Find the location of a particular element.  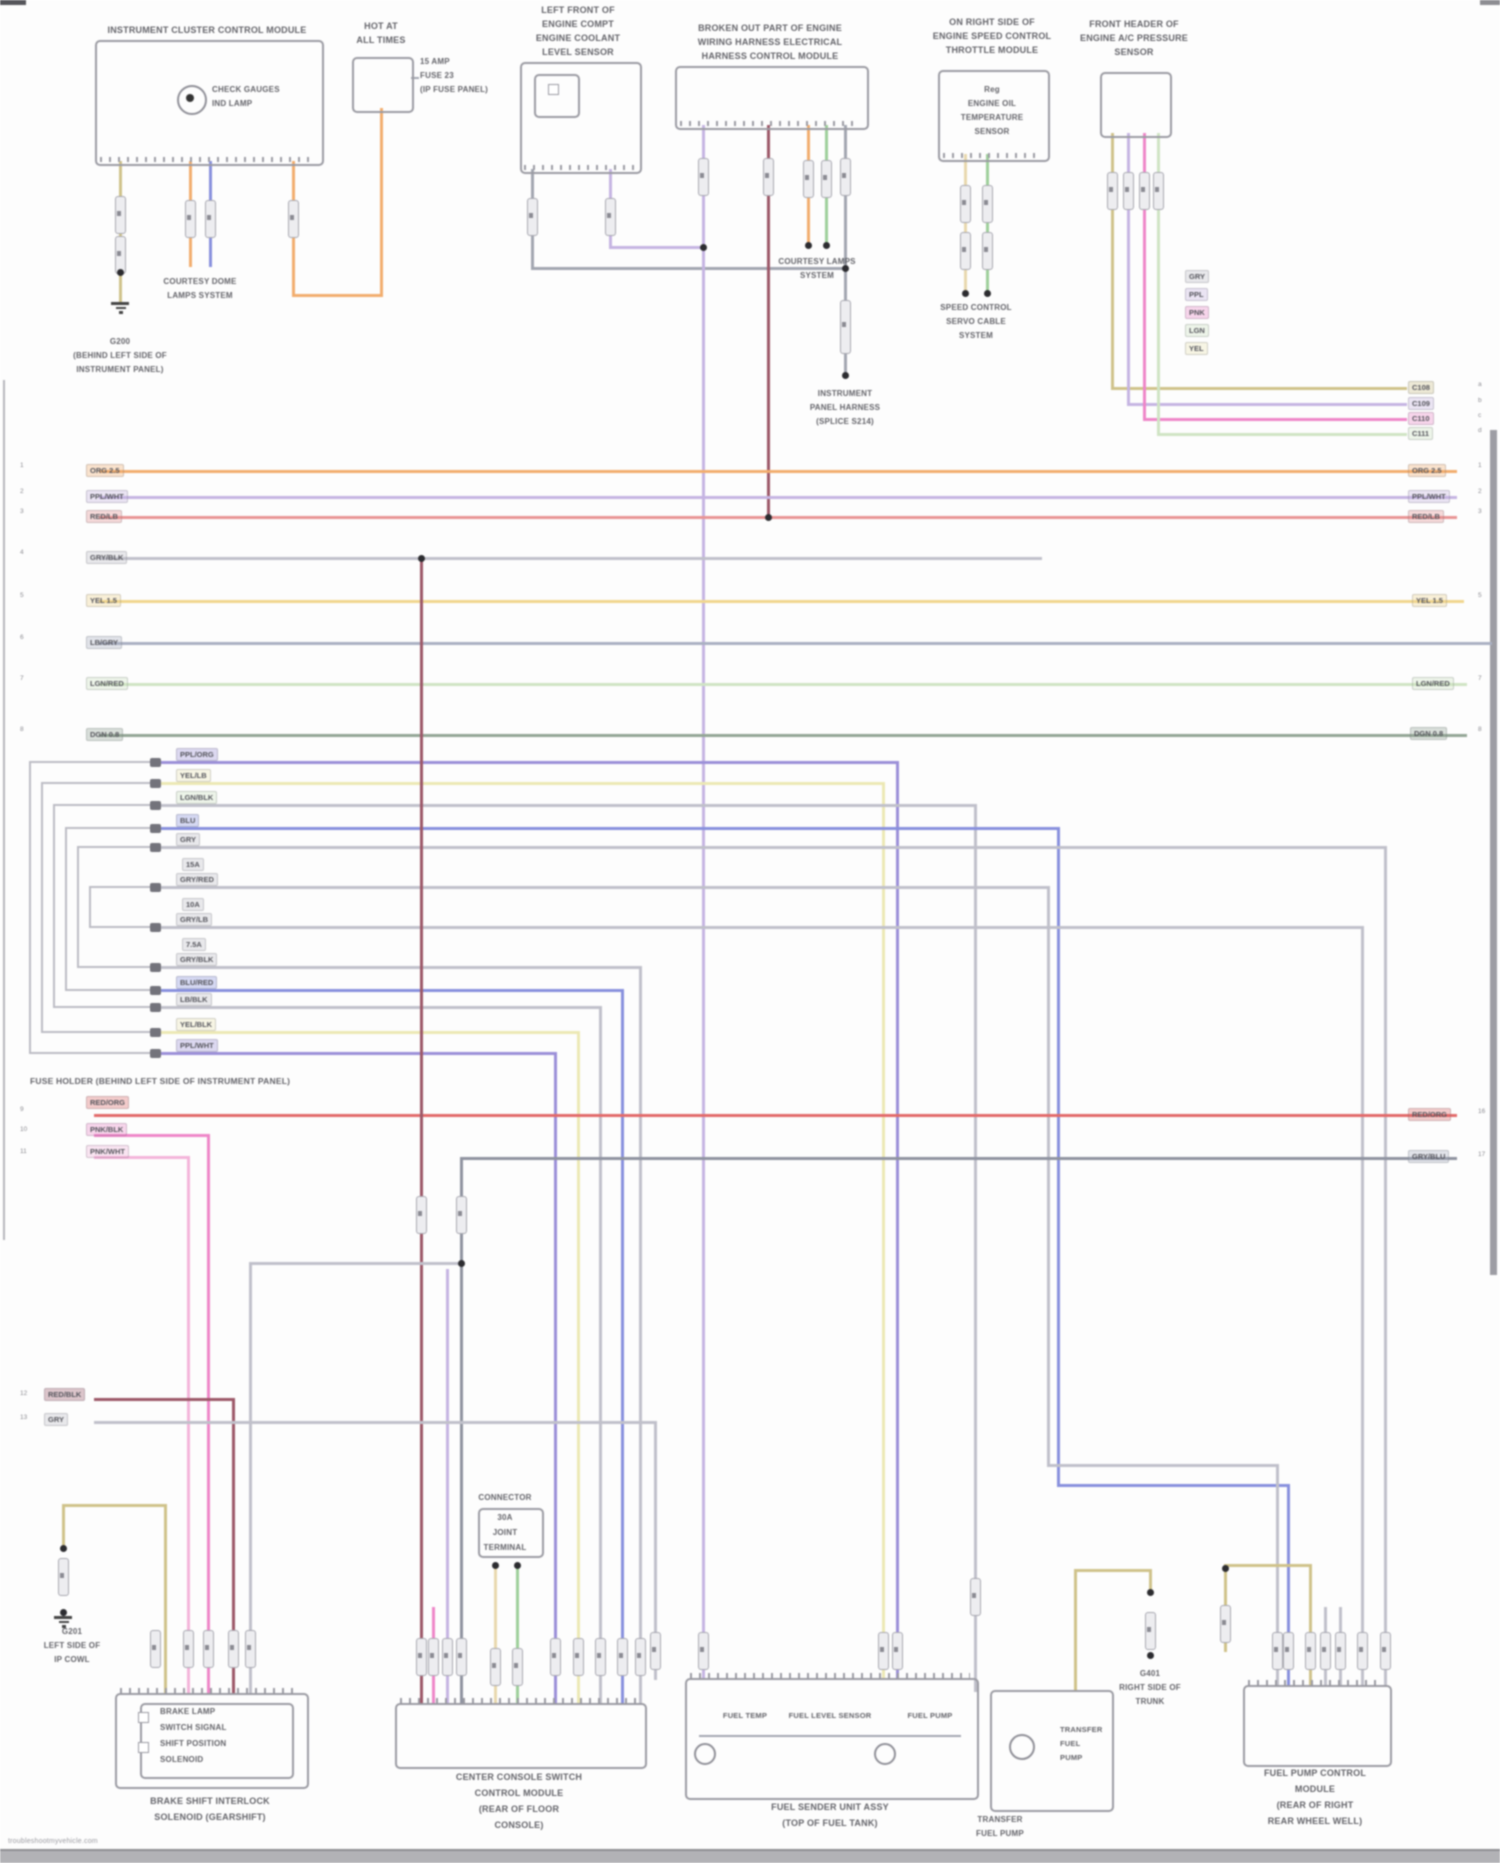

line-number: 9 is located at coordinates (22, 1109).